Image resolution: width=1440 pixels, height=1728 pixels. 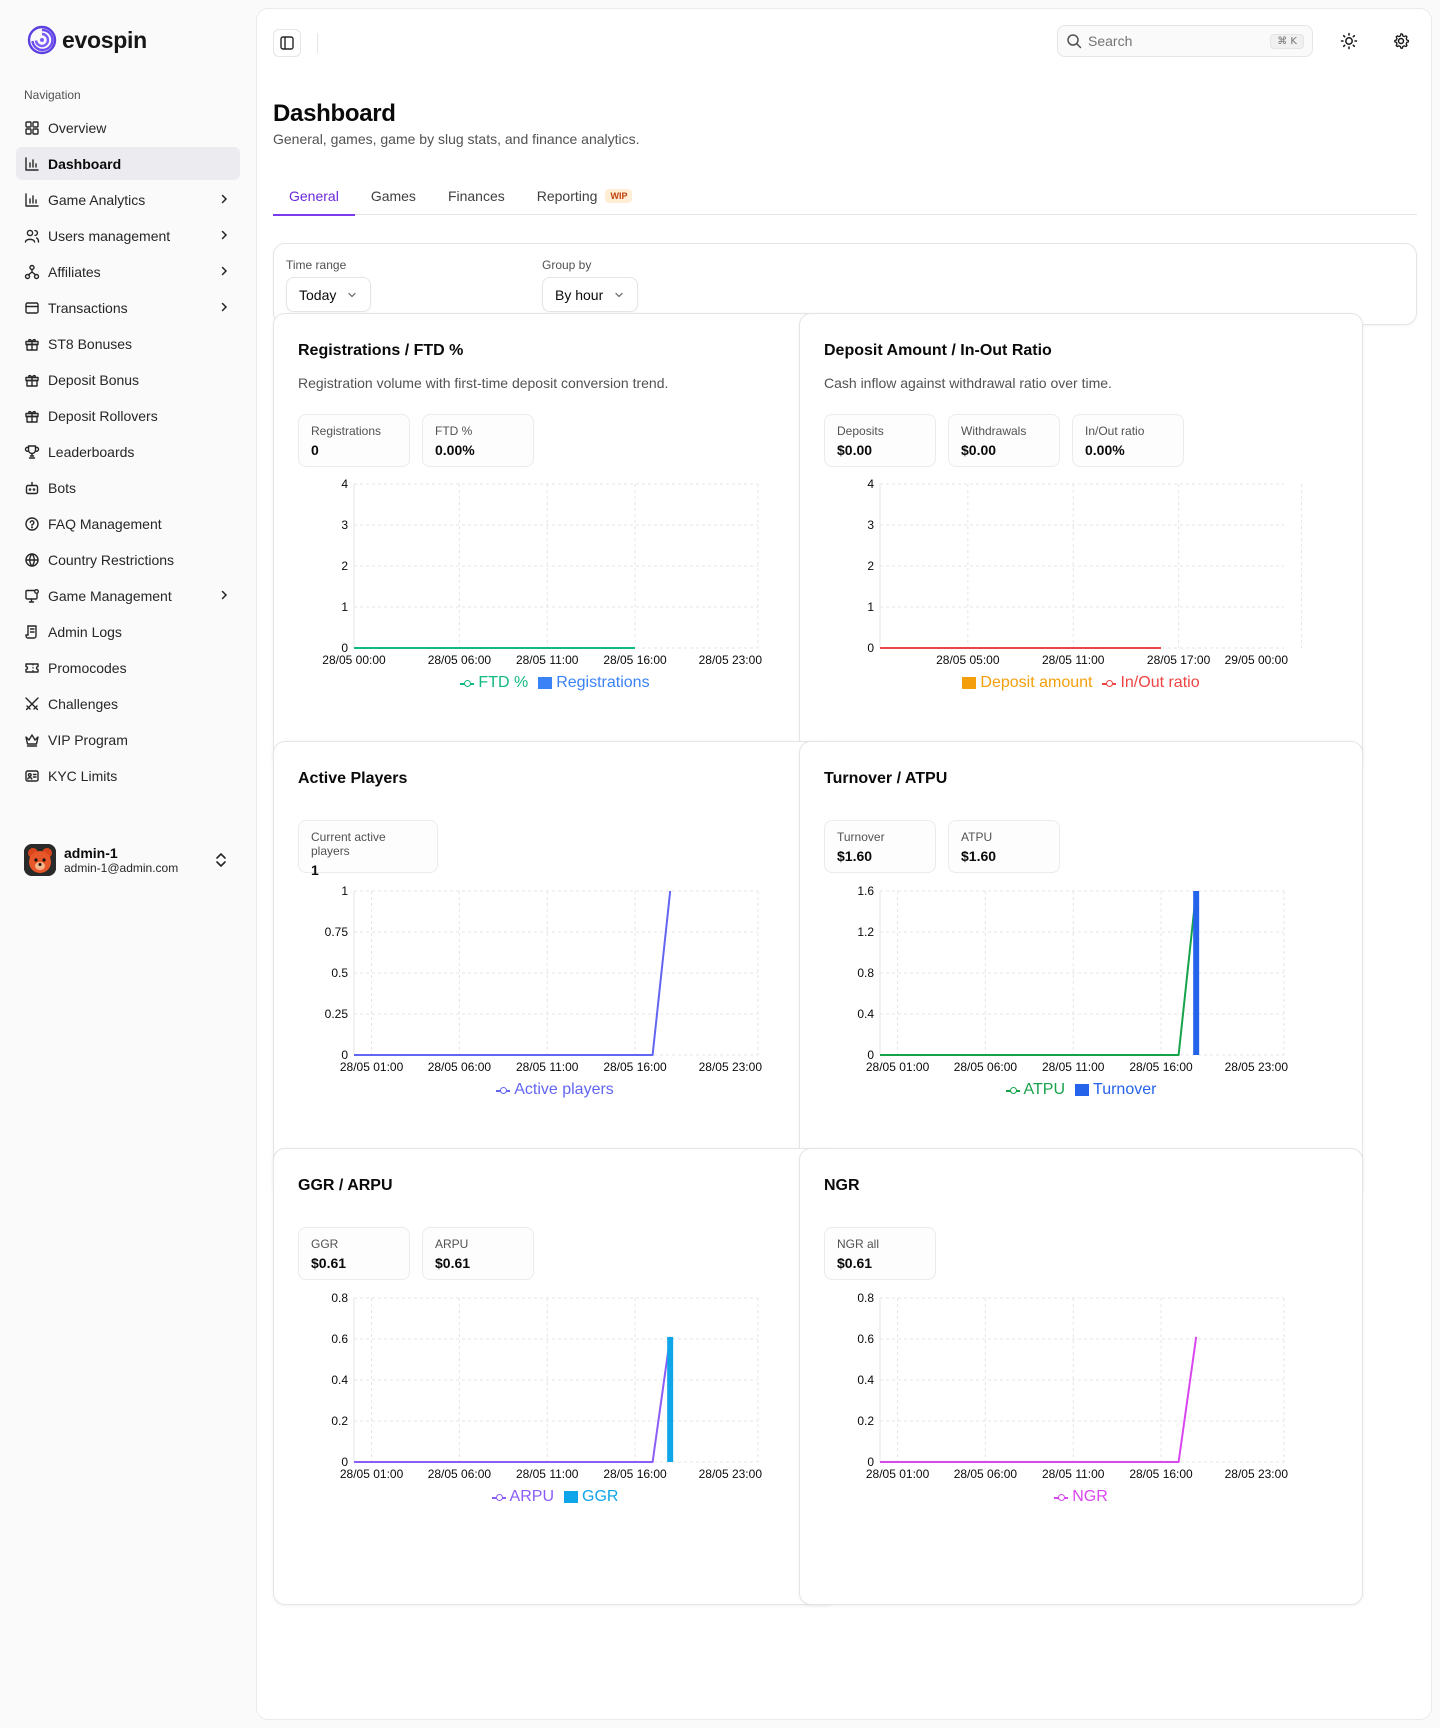 What do you see at coordinates (1027, 683) in the screenshot?
I see `legend-item: Deposit amount` at bounding box center [1027, 683].